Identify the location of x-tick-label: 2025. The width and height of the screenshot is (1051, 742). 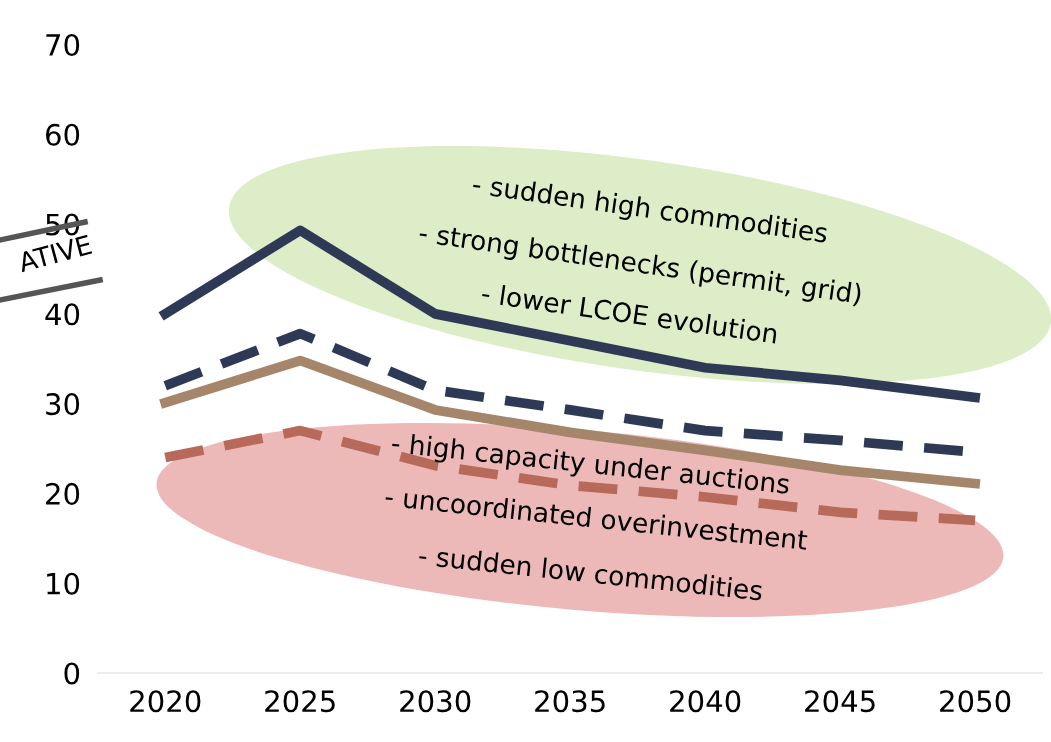
(300, 701).